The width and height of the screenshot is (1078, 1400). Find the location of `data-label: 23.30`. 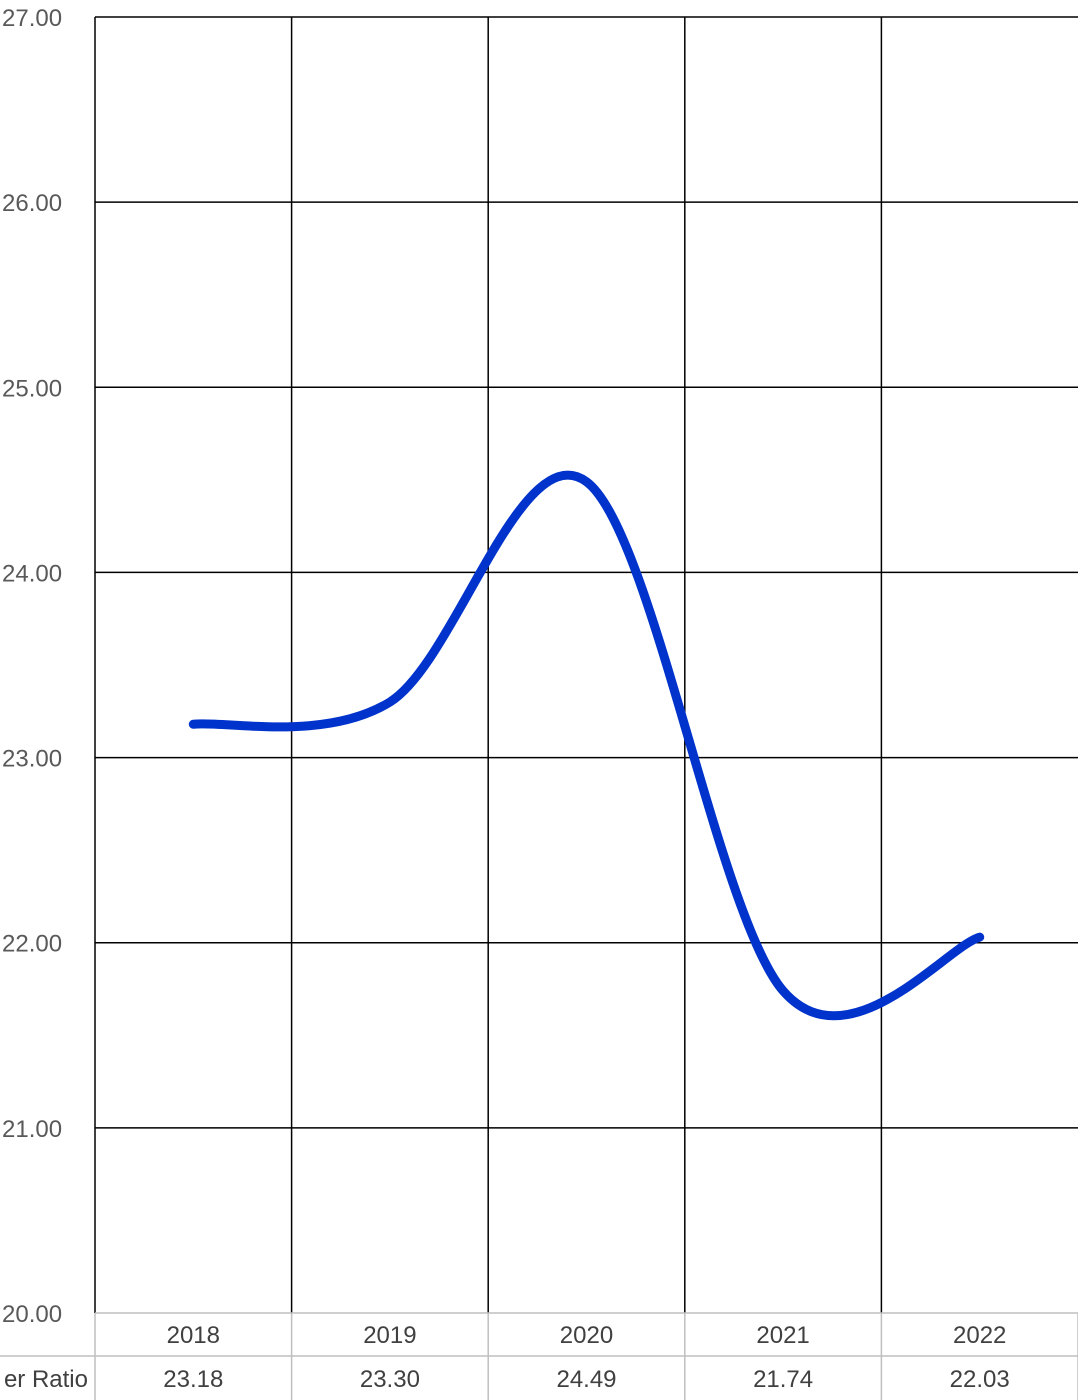

data-label: 23.30 is located at coordinates (390, 1379).